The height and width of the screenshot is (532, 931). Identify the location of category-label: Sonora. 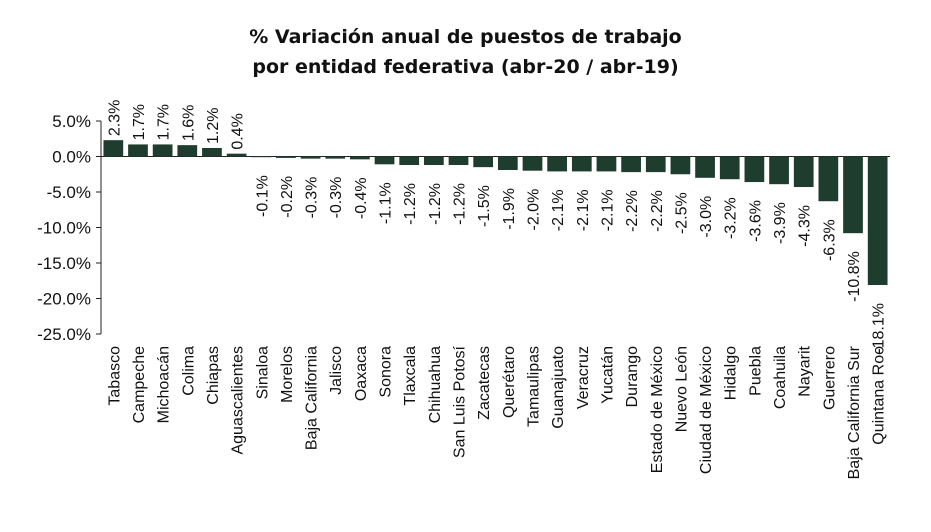
(386, 372).